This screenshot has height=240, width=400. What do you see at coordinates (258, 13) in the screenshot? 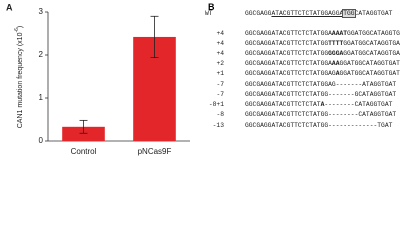
I see `sequence-segment: GGCGAGG` at bounding box center [258, 13].